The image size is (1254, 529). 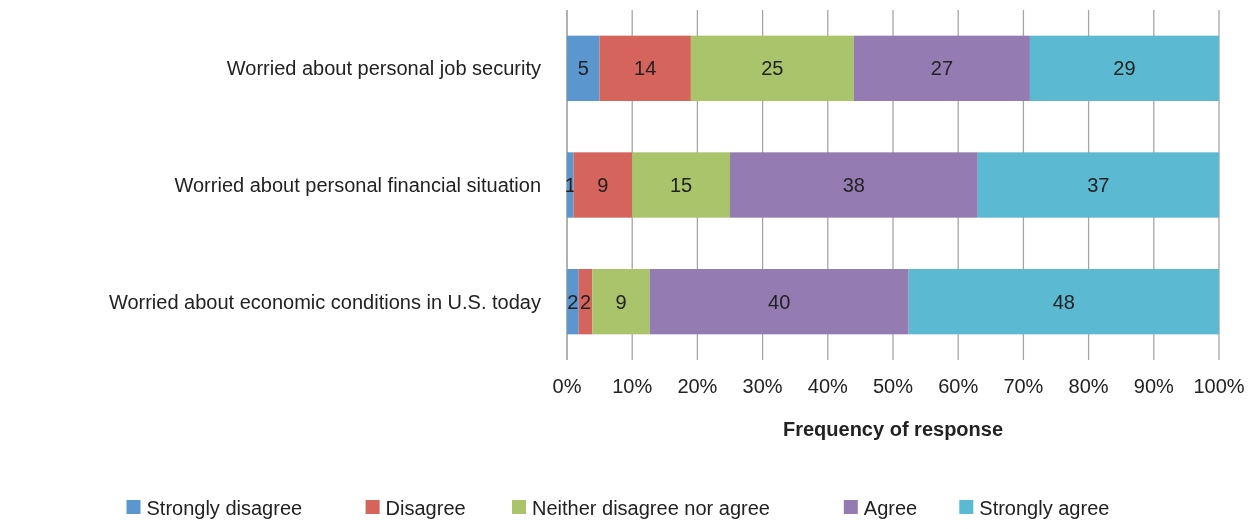 What do you see at coordinates (1088, 386) in the screenshot?
I see `x-tick-label: 80%` at bounding box center [1088, 386].